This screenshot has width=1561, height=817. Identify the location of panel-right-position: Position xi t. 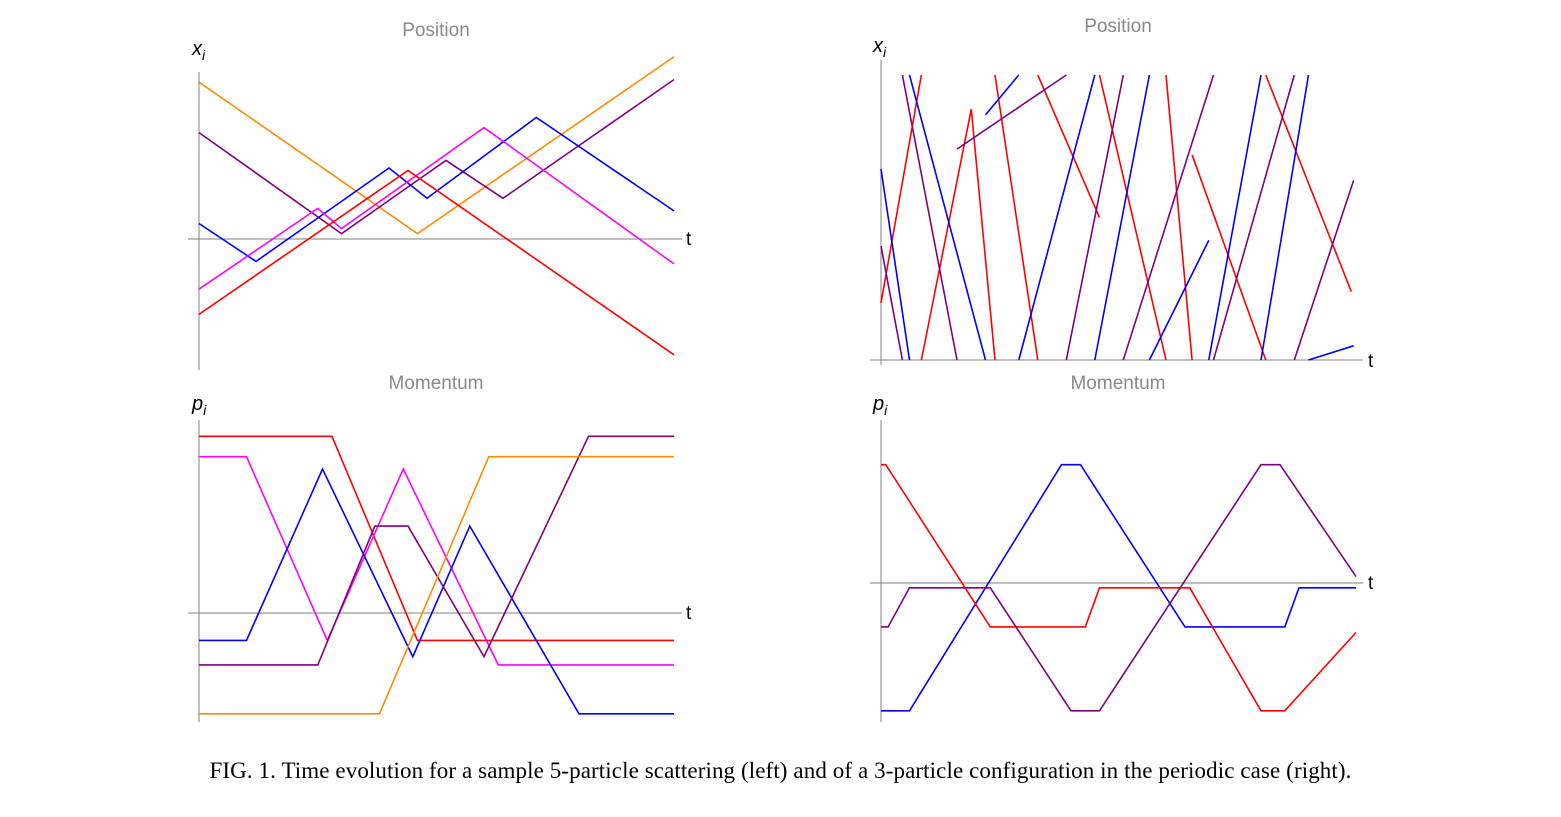
(1122, 194).